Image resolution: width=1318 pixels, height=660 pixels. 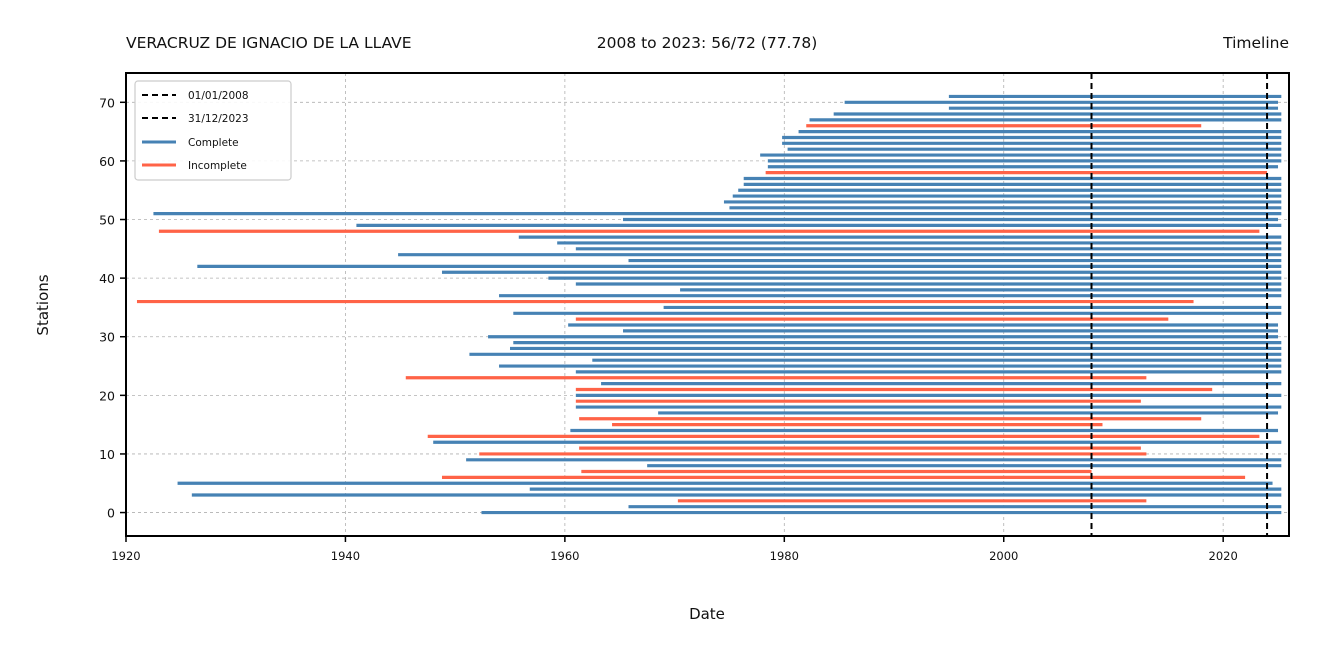 I want to click on y-tick-label: 50, so click(x=107, y=220).